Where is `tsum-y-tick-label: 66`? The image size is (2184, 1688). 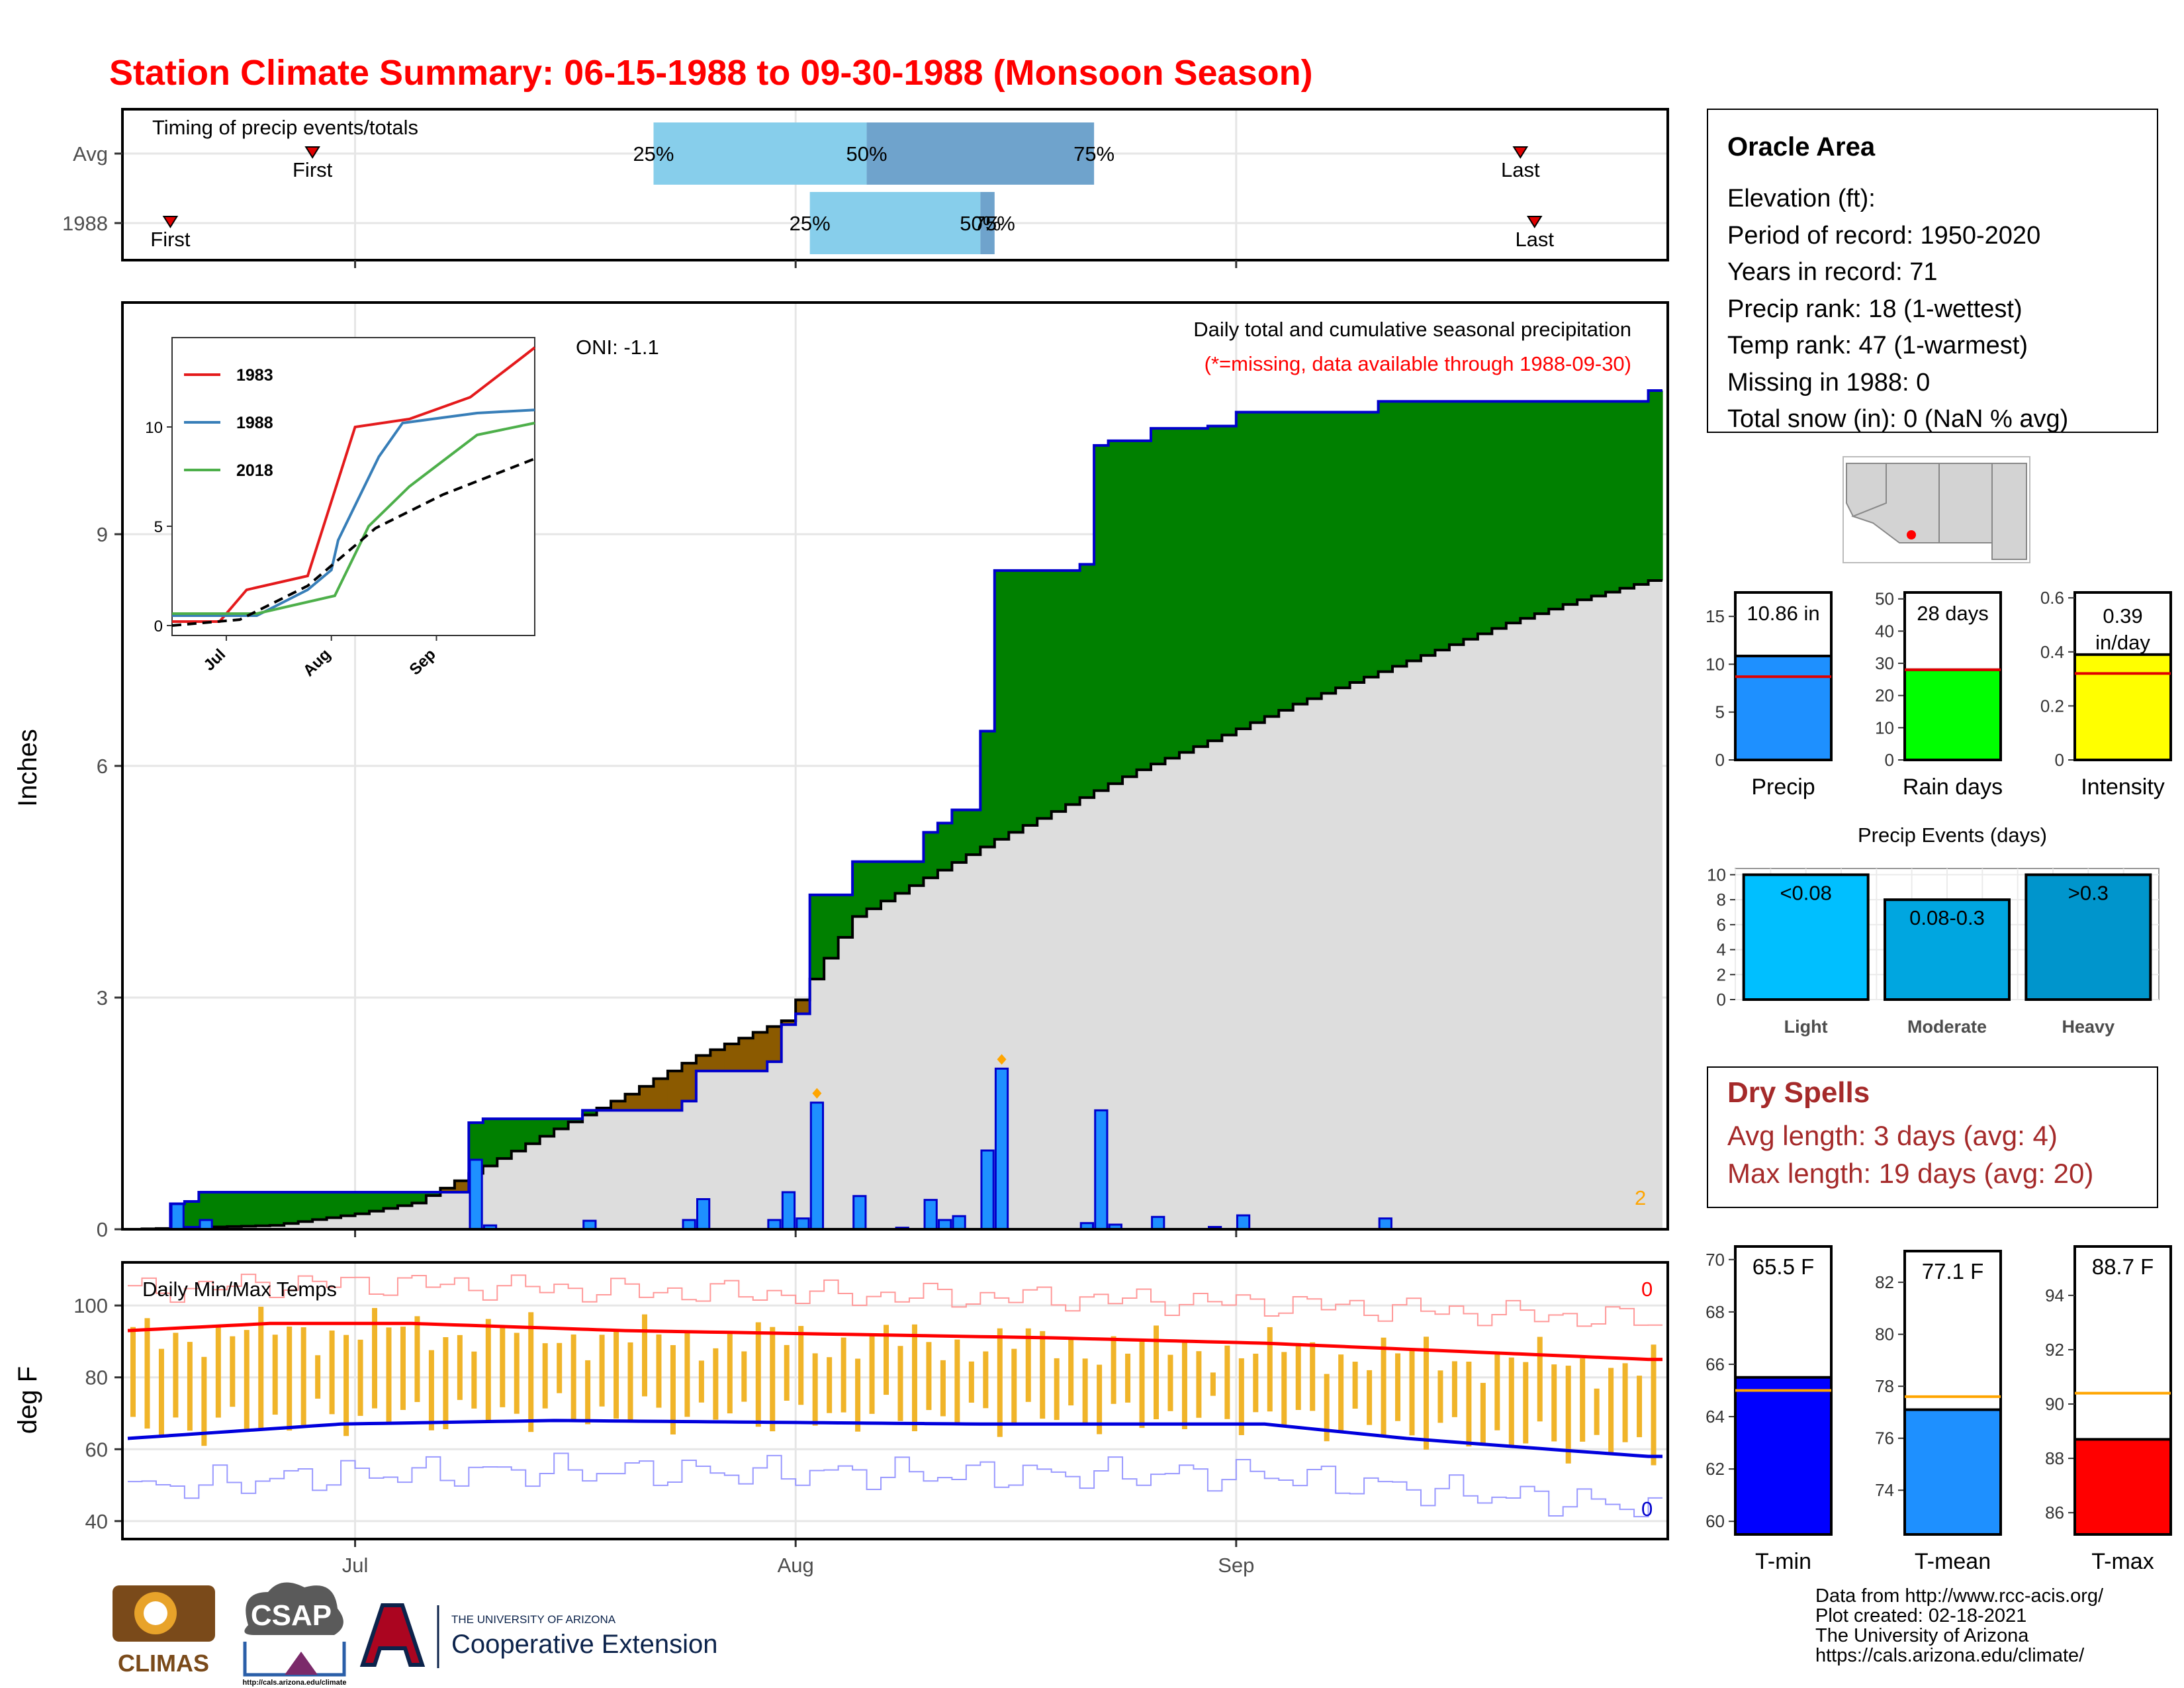
tsum-y-tick-label: 66 is located at coordinates (1715, 1364).